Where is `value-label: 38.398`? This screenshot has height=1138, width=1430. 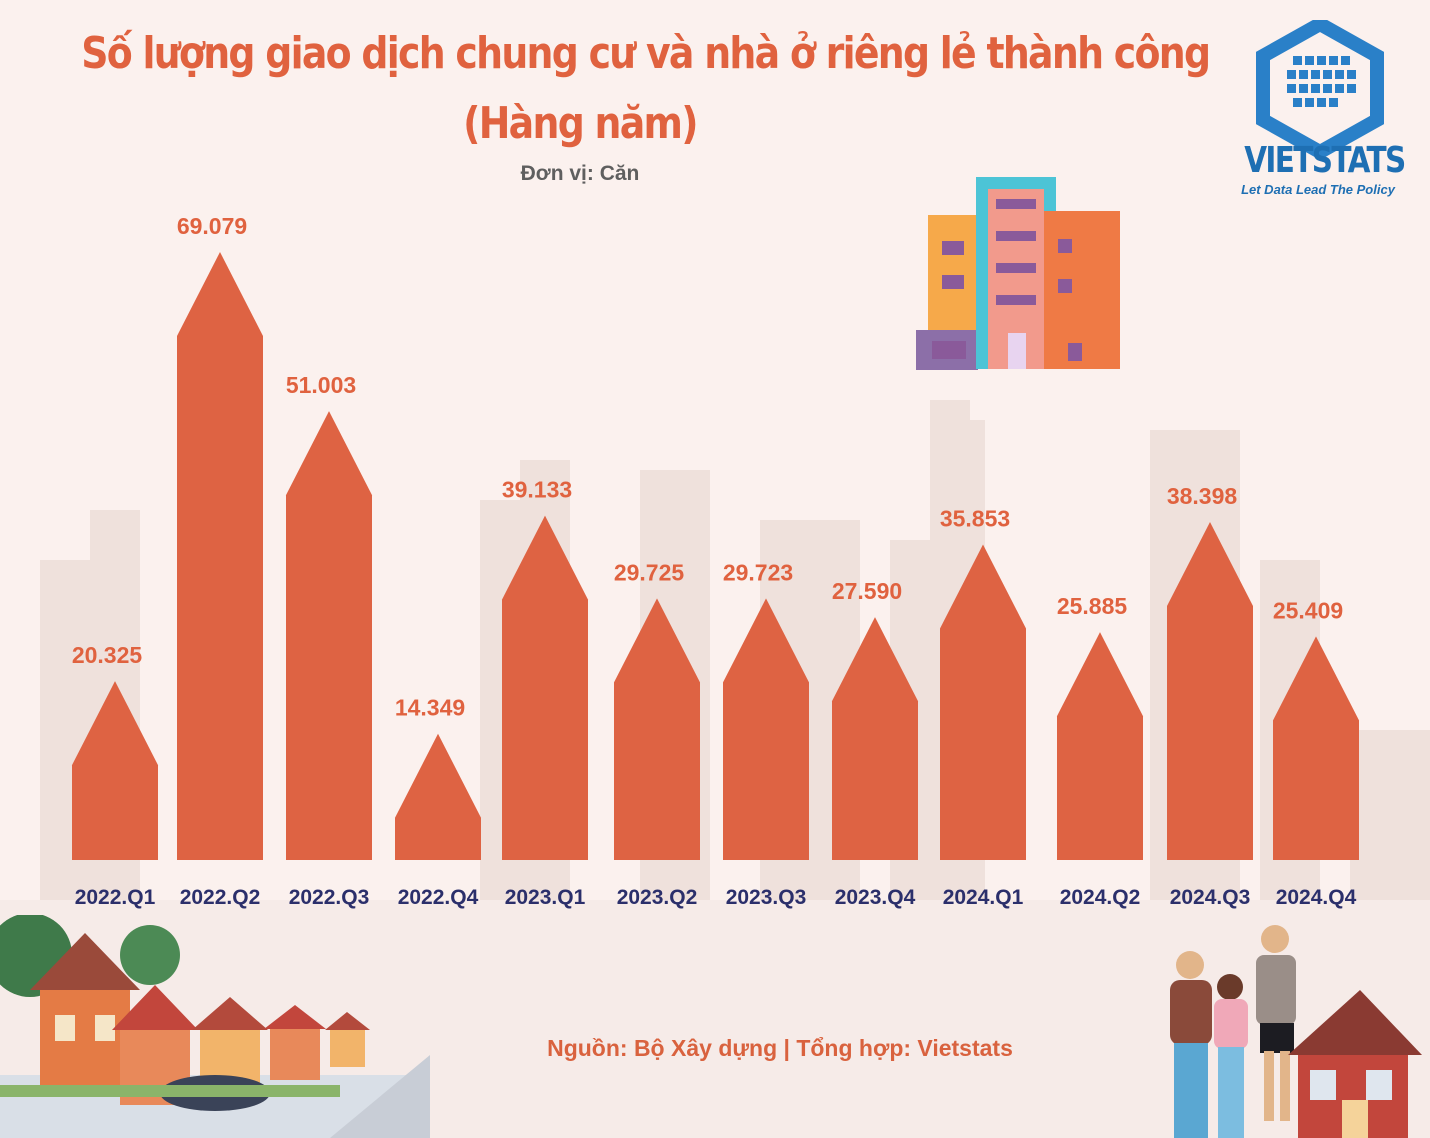
value-label: 38.398 is located at coordinates (1202, 496).